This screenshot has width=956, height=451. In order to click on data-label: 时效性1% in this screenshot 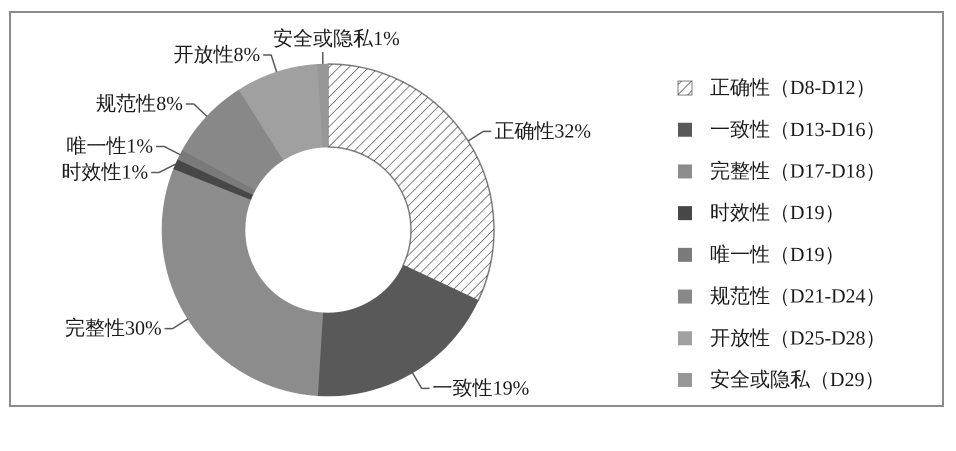, I will do `click(104, 172)`.